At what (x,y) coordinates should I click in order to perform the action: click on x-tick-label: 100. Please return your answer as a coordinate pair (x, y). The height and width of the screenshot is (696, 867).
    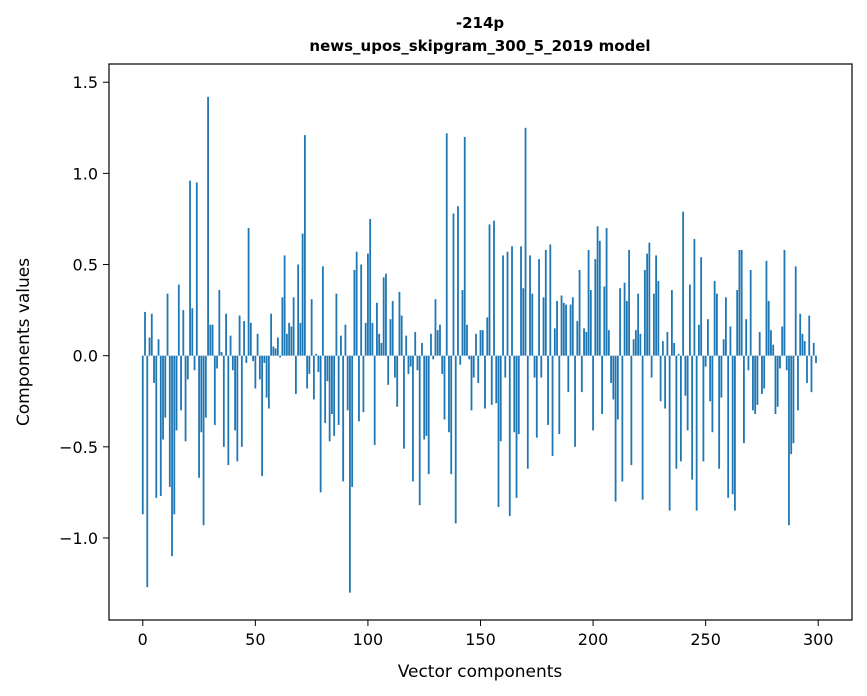
    Looking at the image, I should click on (368, 639).